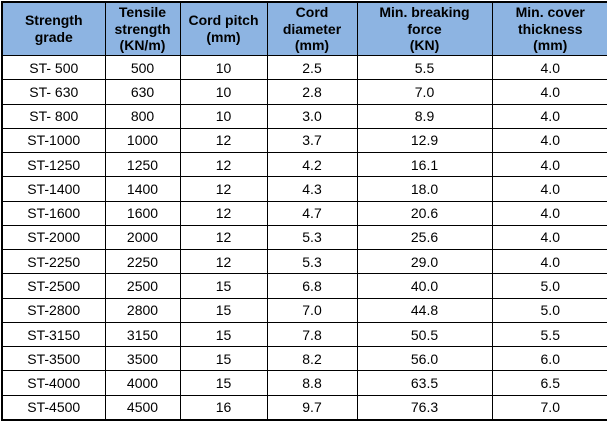  What do you see at coordinates (223, 407) in the screenshot?
I see `table-cell: 16` at bounding box center [223, 407].